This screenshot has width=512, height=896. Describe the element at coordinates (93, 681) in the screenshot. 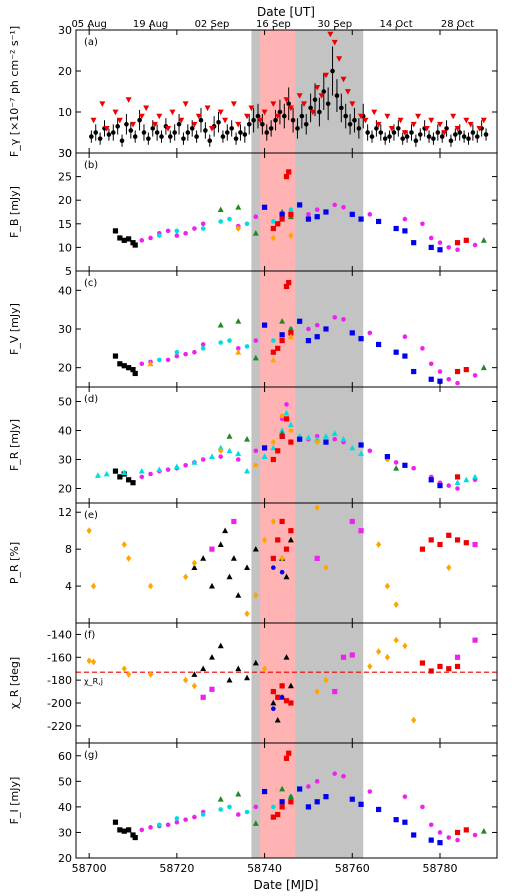

I see `reference-line-label: χ_R,j` at that location.